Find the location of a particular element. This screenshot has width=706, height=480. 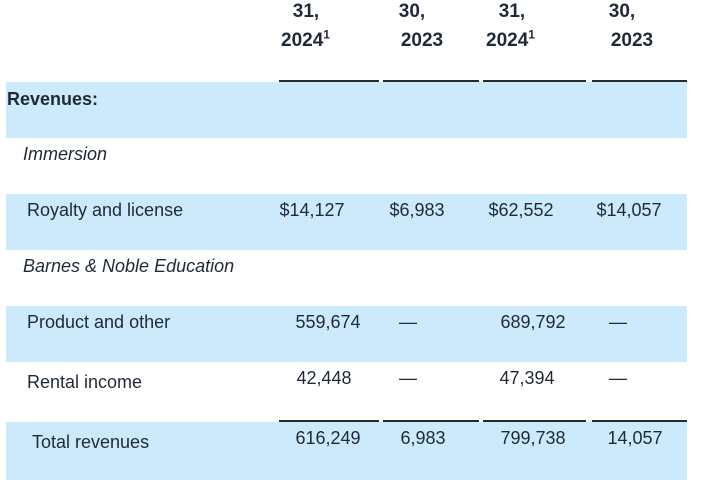

product-value-4: — is located at coordinates (618, 322).